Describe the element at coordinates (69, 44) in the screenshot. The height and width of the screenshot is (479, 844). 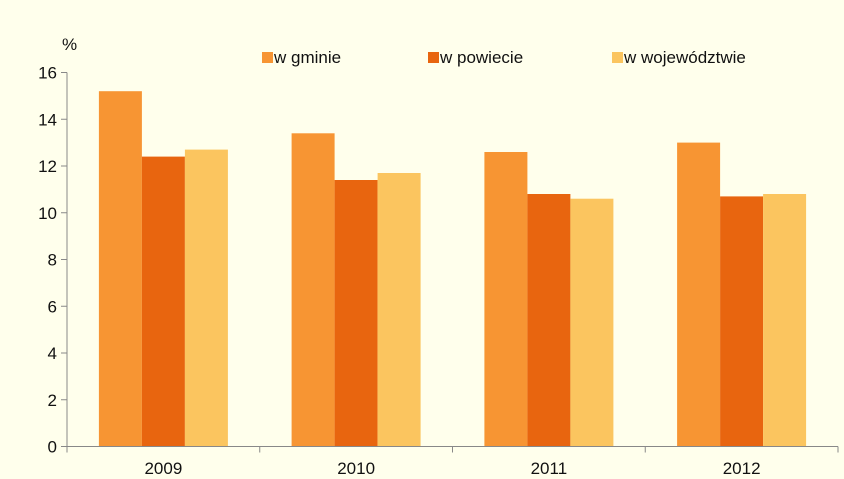
I see `y-axis-unit-label: %` at that location.